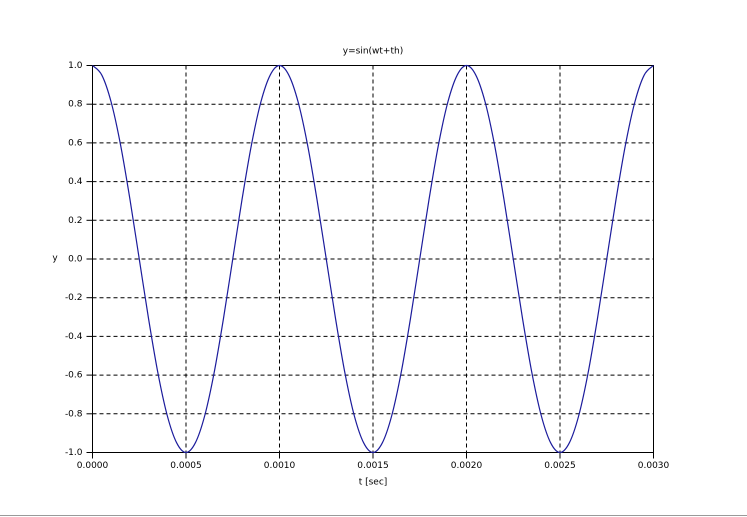 The width and height of the screenshot is (747, 517). What do you see at coordinates (75, 182) in the screenshot?
I see `y-tick-label: 0.4` at bounding box center [75, 182].